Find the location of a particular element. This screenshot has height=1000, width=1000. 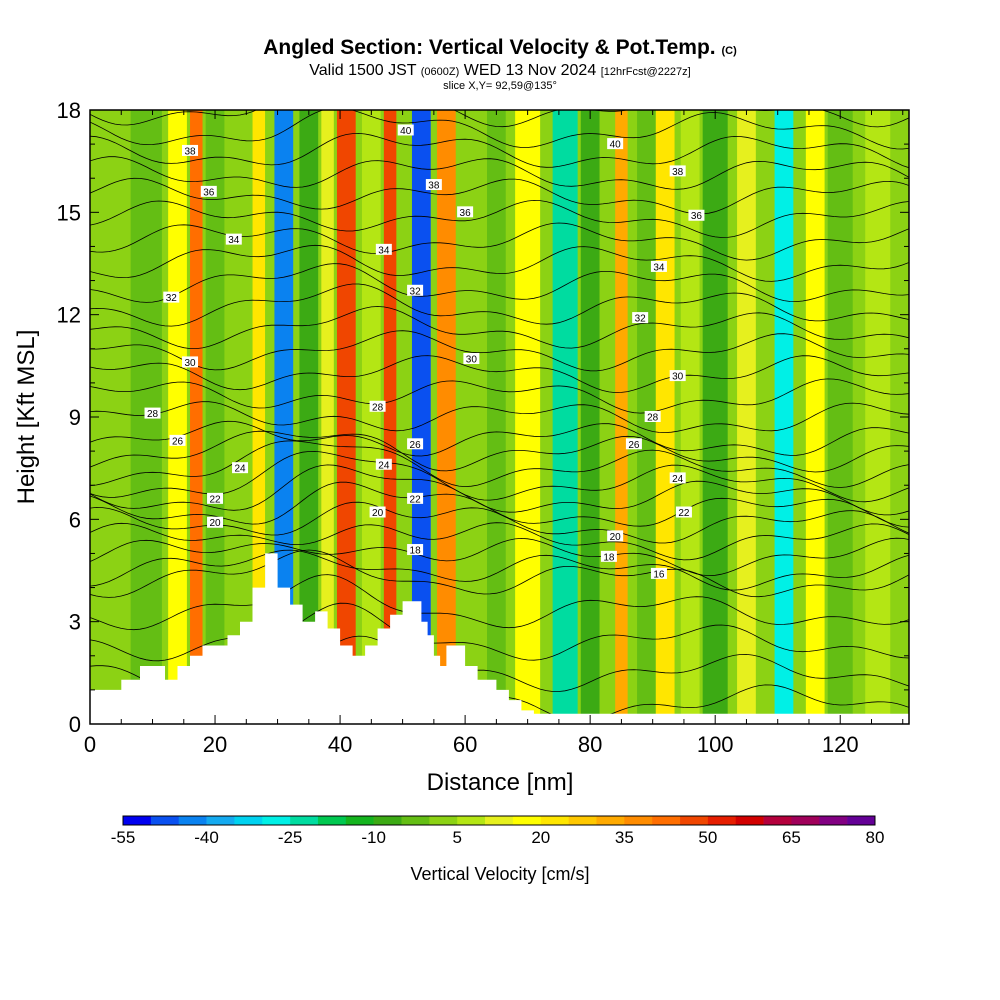

isentrope-label-23: 24 is located at coordinates (240, 468).